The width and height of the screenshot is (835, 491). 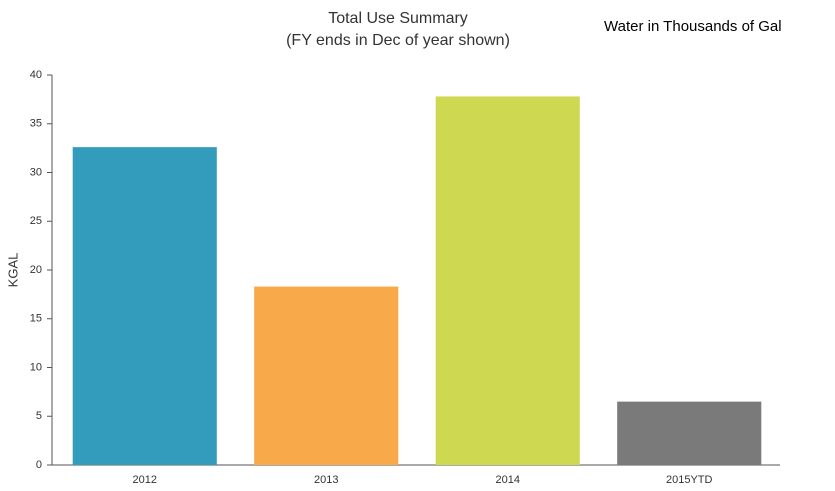 I want to click on y-tick-label: 15, so click(x=36, y=319).